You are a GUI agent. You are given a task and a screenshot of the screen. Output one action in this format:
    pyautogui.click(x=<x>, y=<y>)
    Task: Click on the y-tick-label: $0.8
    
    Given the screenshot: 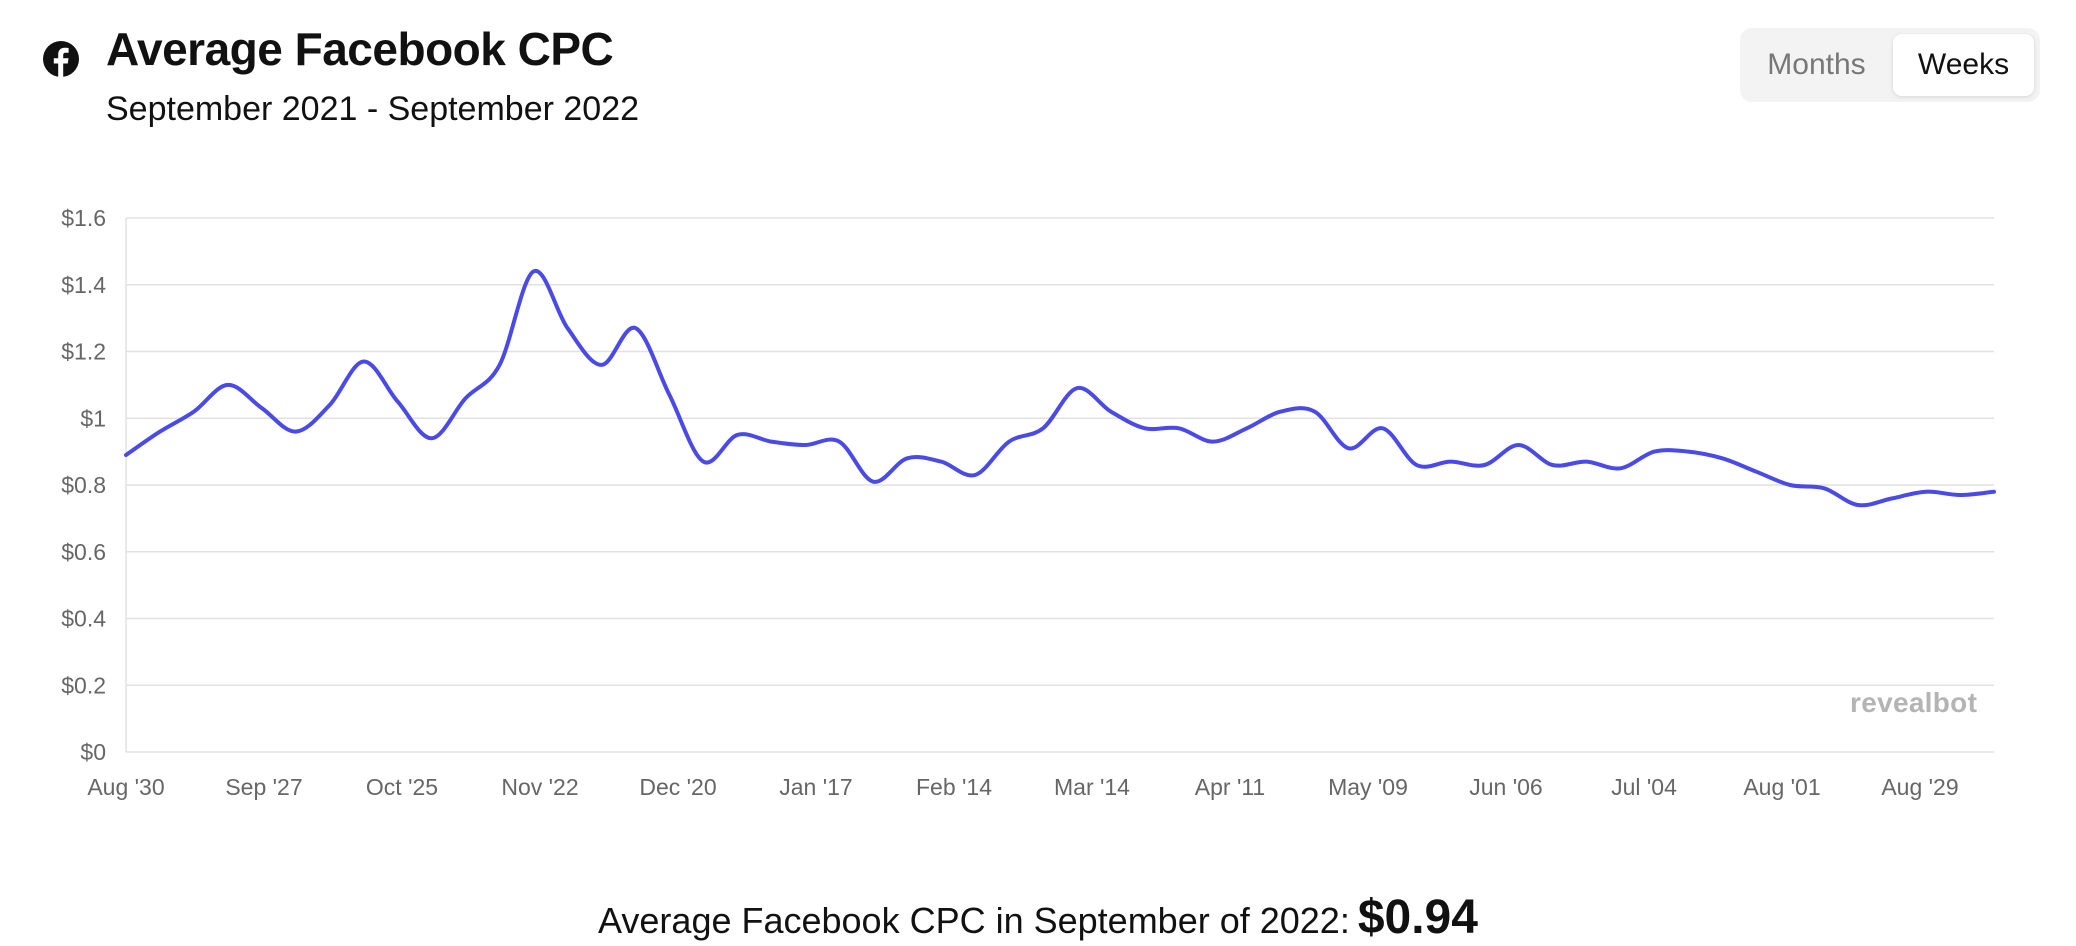 What is the action you would take?
    pyautogui.click(x=83, y=485)
    